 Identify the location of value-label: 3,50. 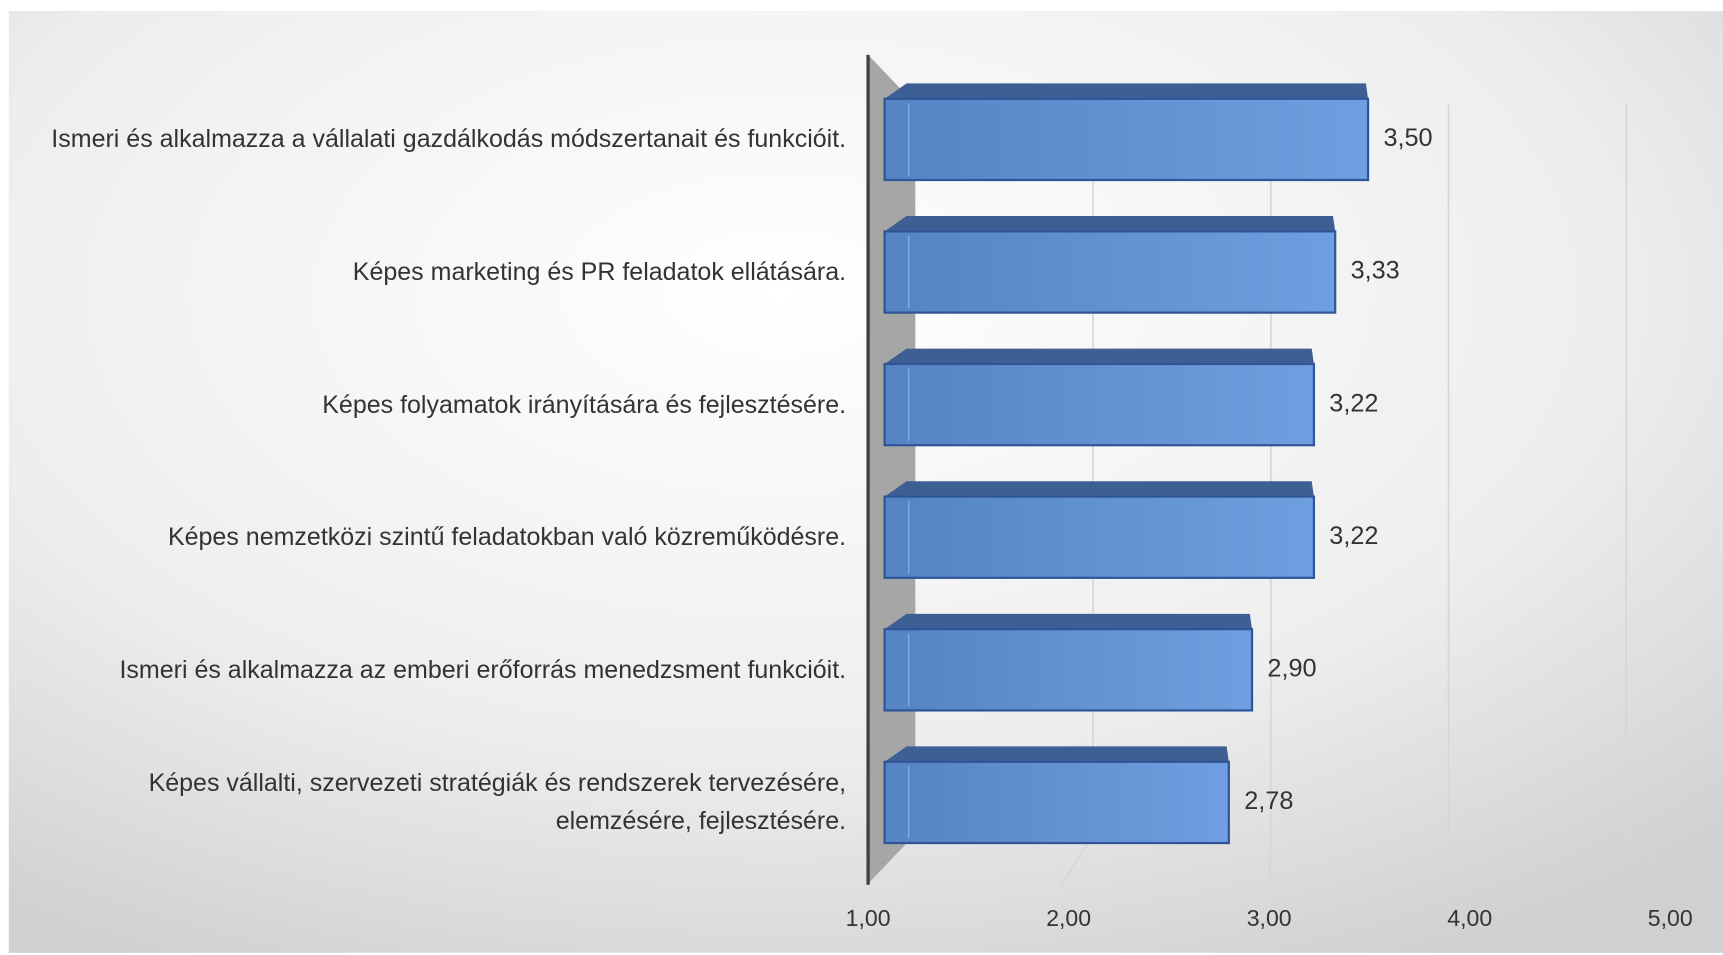
(1407, 138).